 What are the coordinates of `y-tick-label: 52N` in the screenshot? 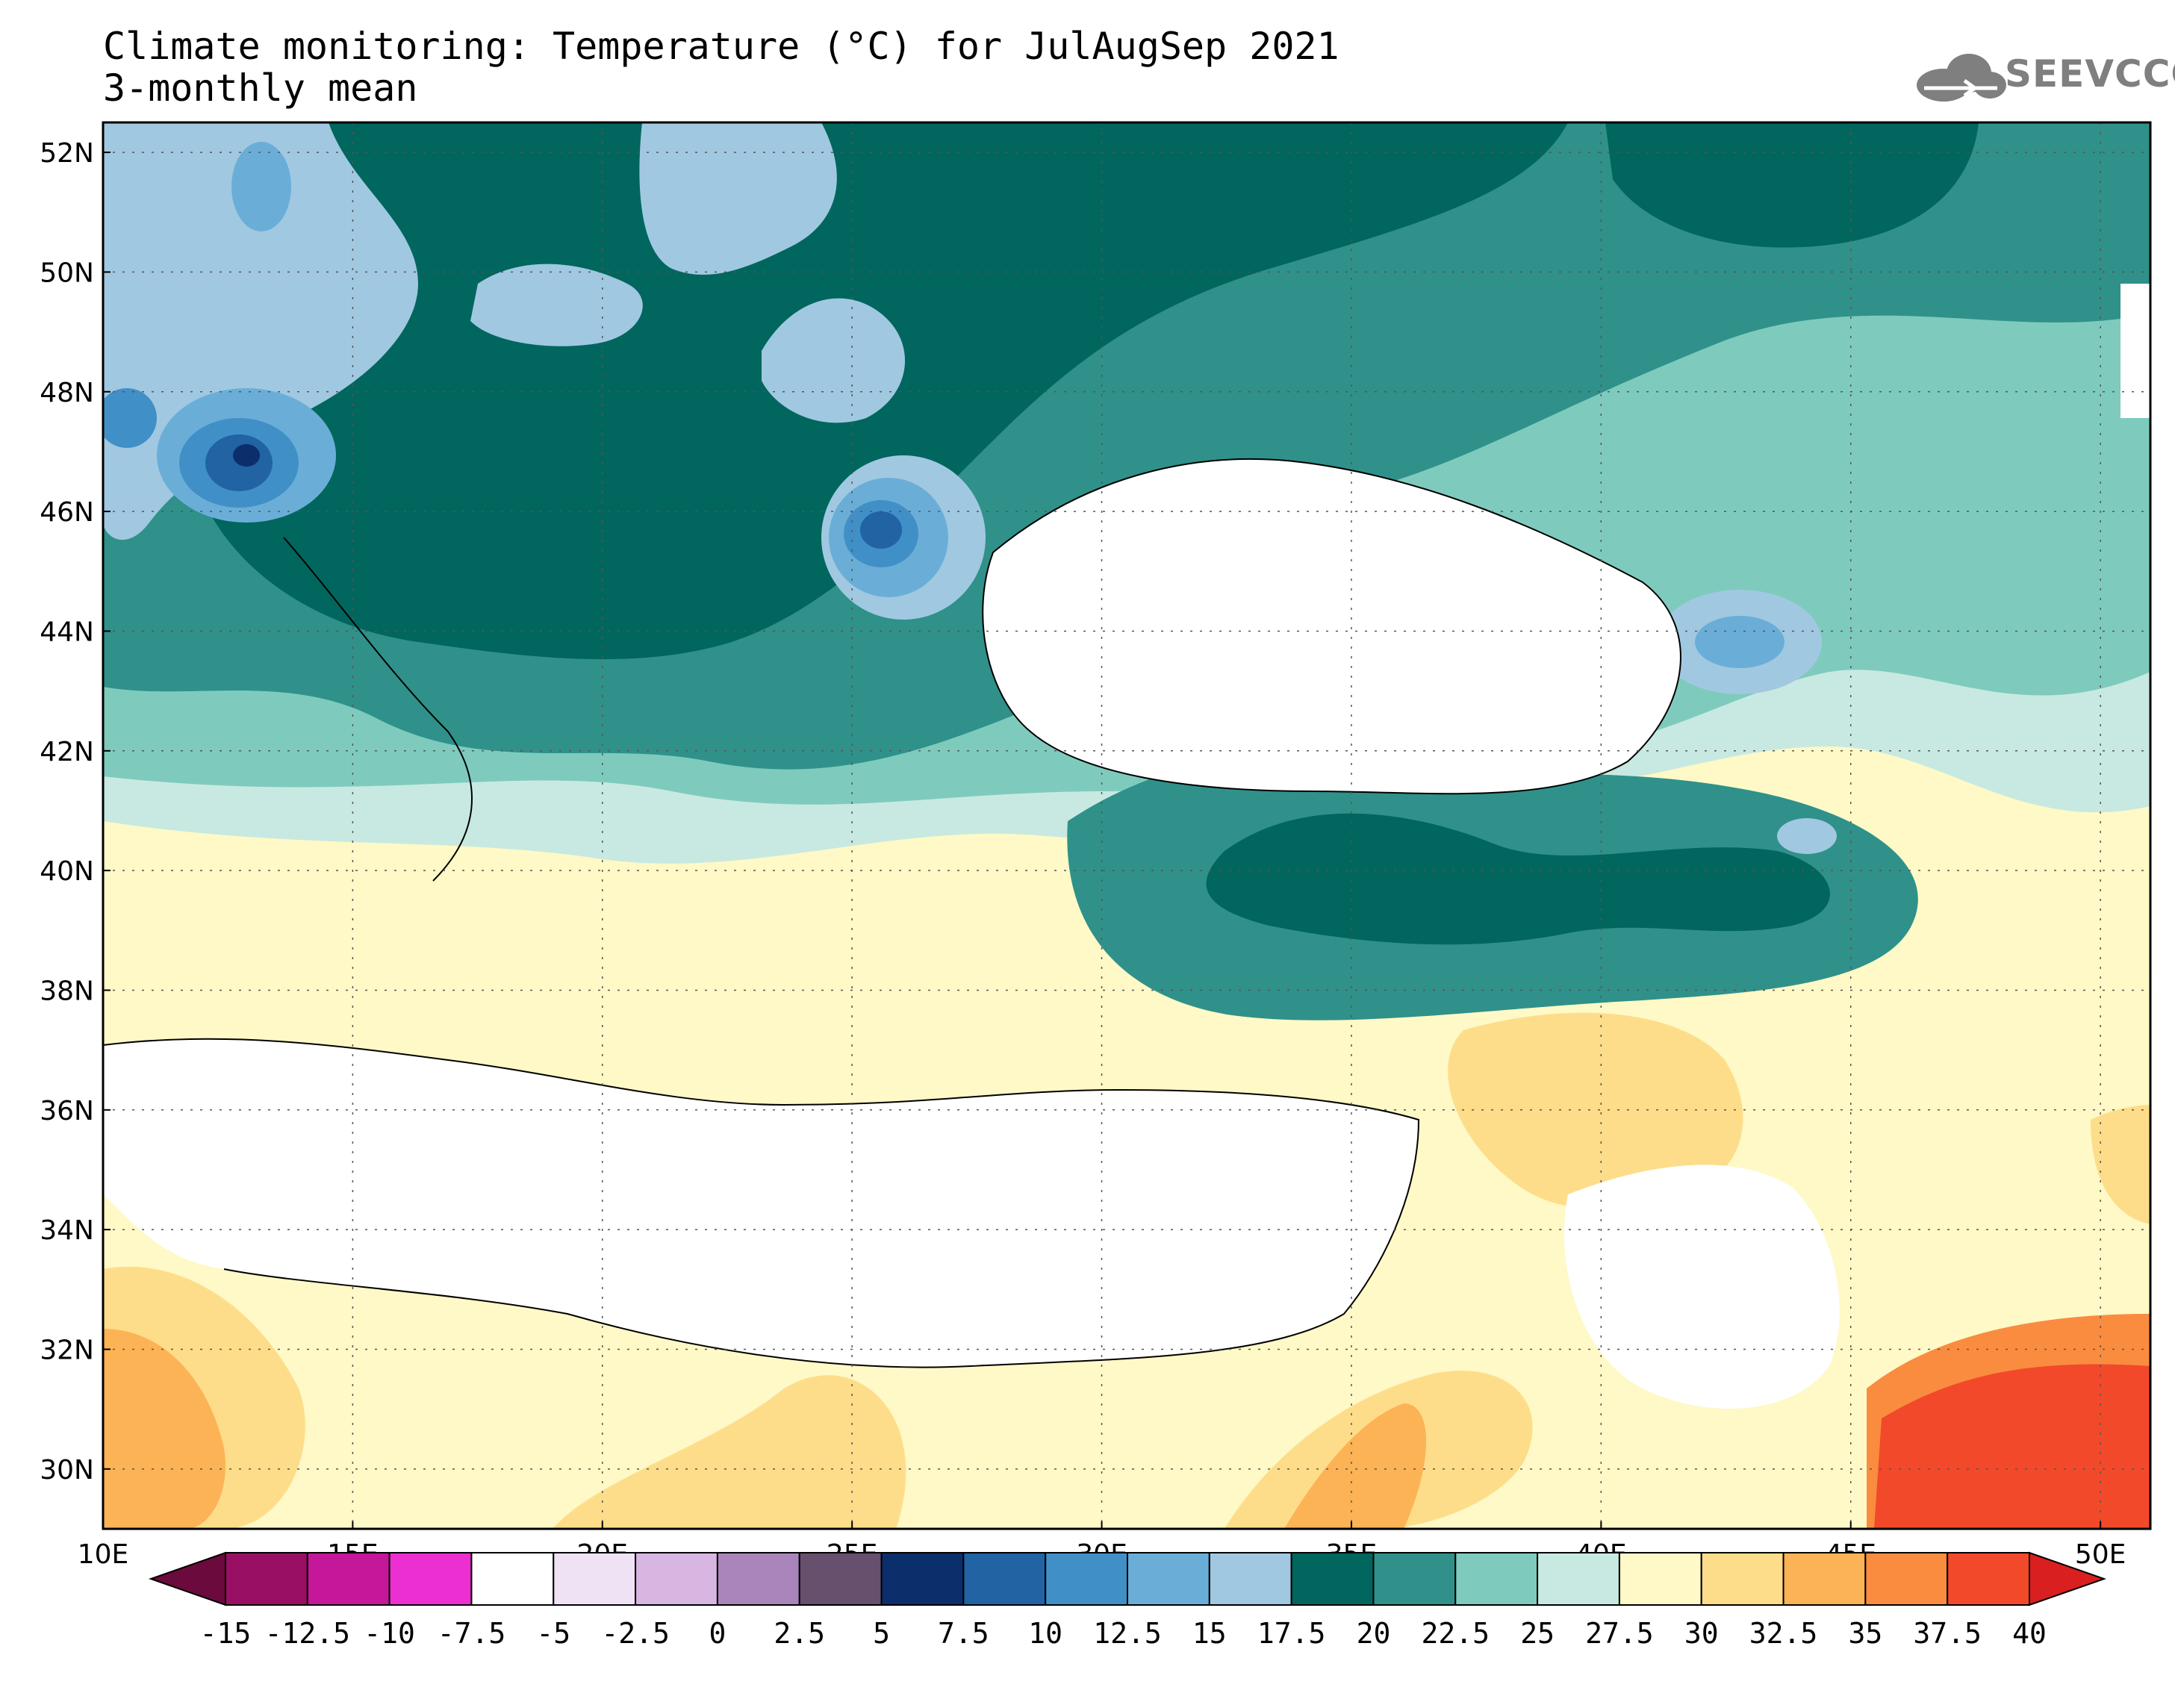 It's located at (67, 153).